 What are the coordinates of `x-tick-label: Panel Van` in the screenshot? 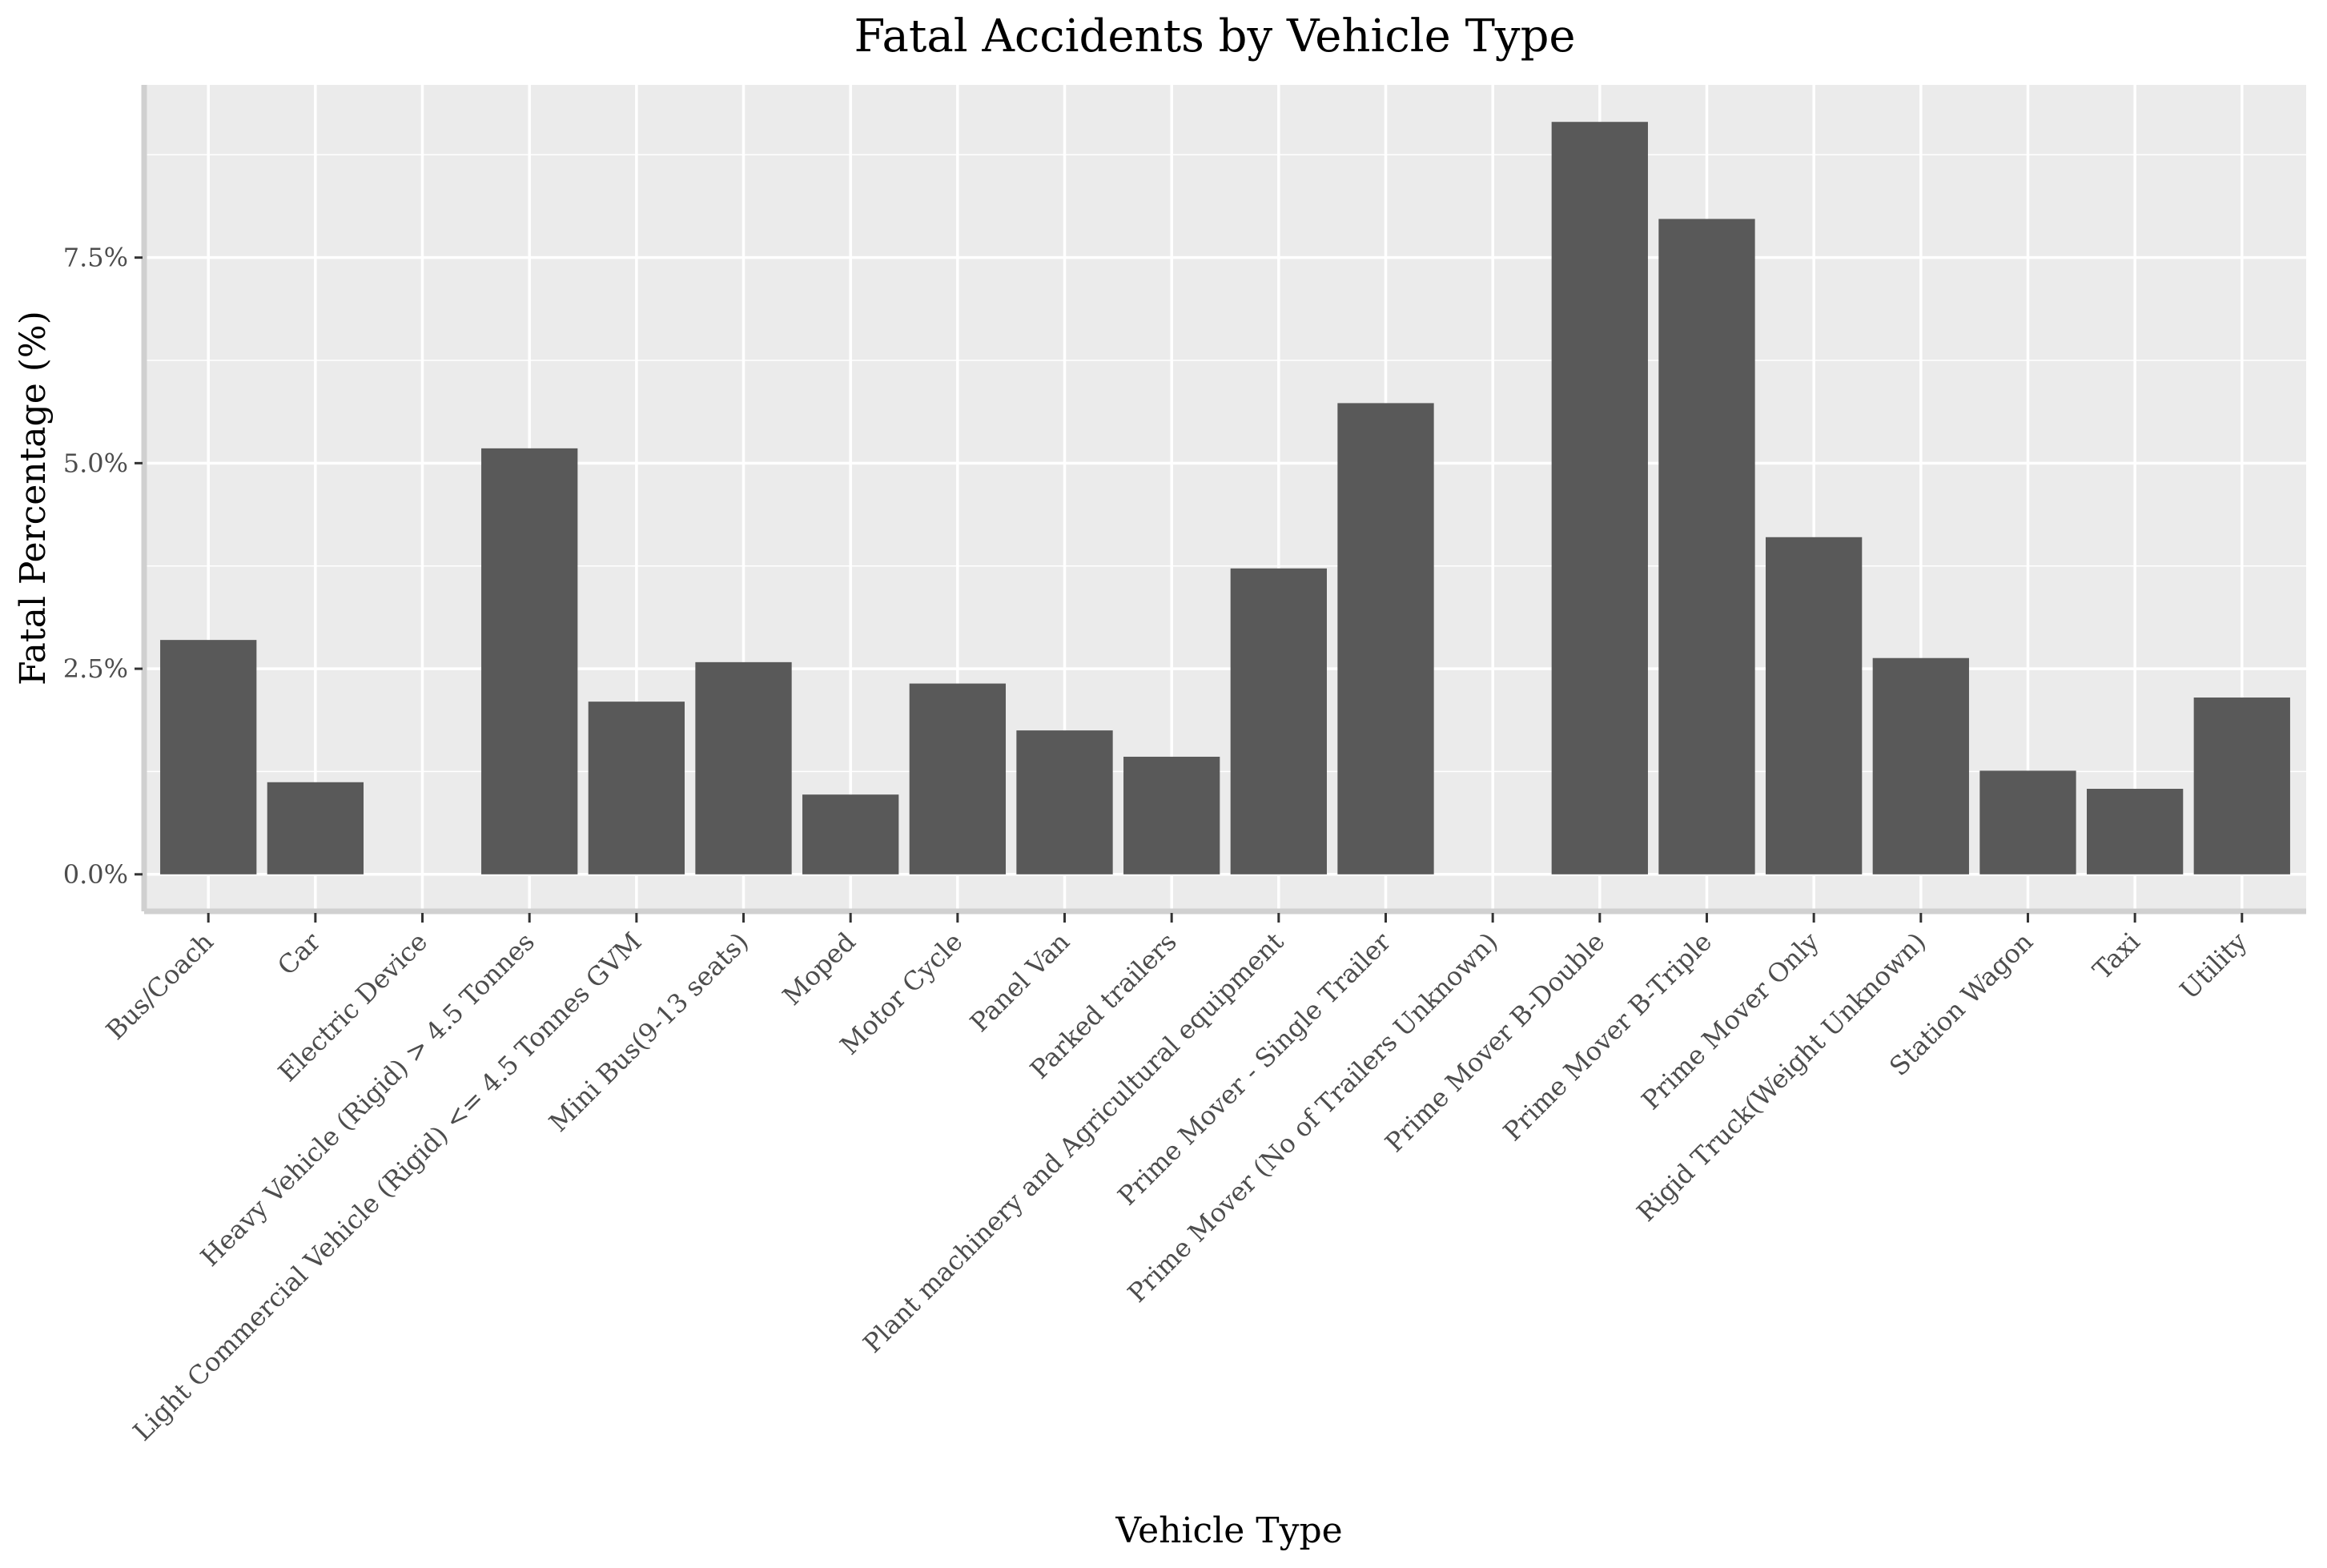 It's located at (1020, 983).